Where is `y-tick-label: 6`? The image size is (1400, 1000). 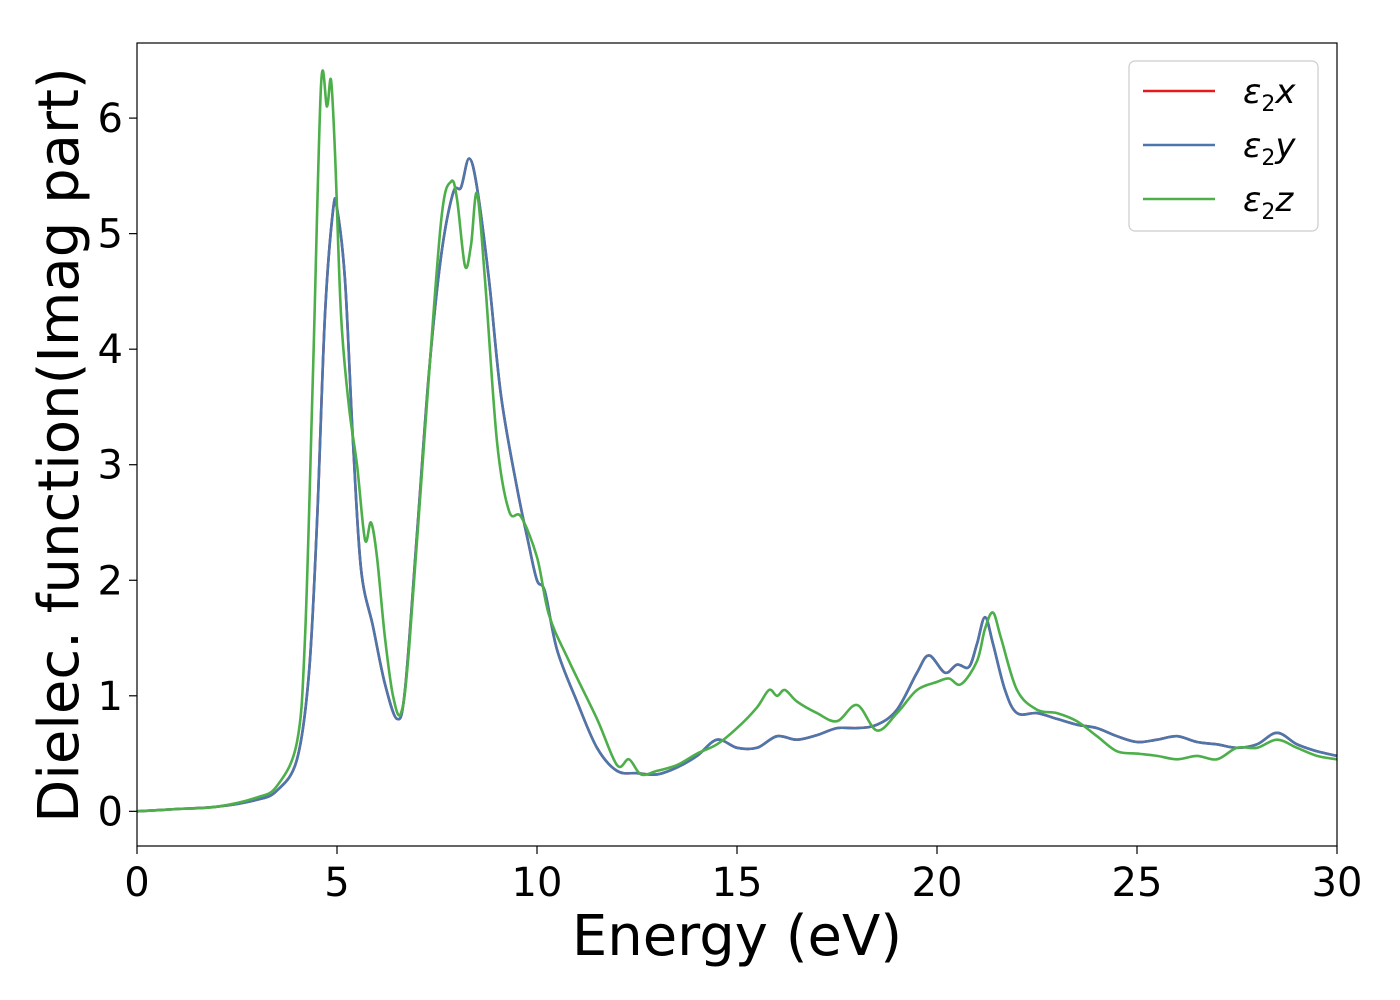 y-tick-label: 6 is located at coordinates (110, 119).